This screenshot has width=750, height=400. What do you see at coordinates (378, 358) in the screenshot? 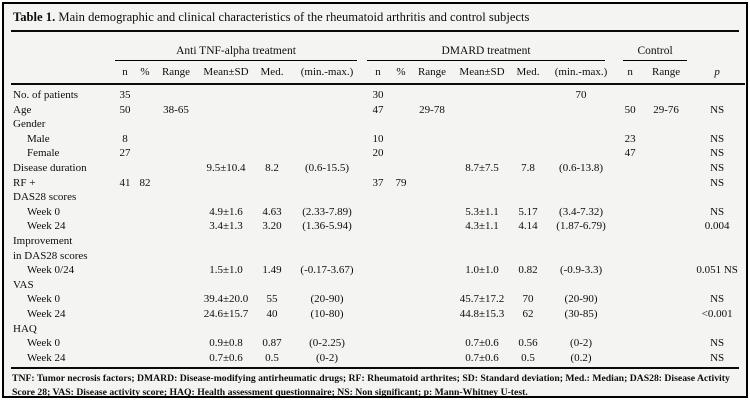
I see `table-row: Week 24 0.7±0.6 0.5 (0-2) 0.7±0.6 0.5 (0.2) NS` at bounding box center [378, 358].